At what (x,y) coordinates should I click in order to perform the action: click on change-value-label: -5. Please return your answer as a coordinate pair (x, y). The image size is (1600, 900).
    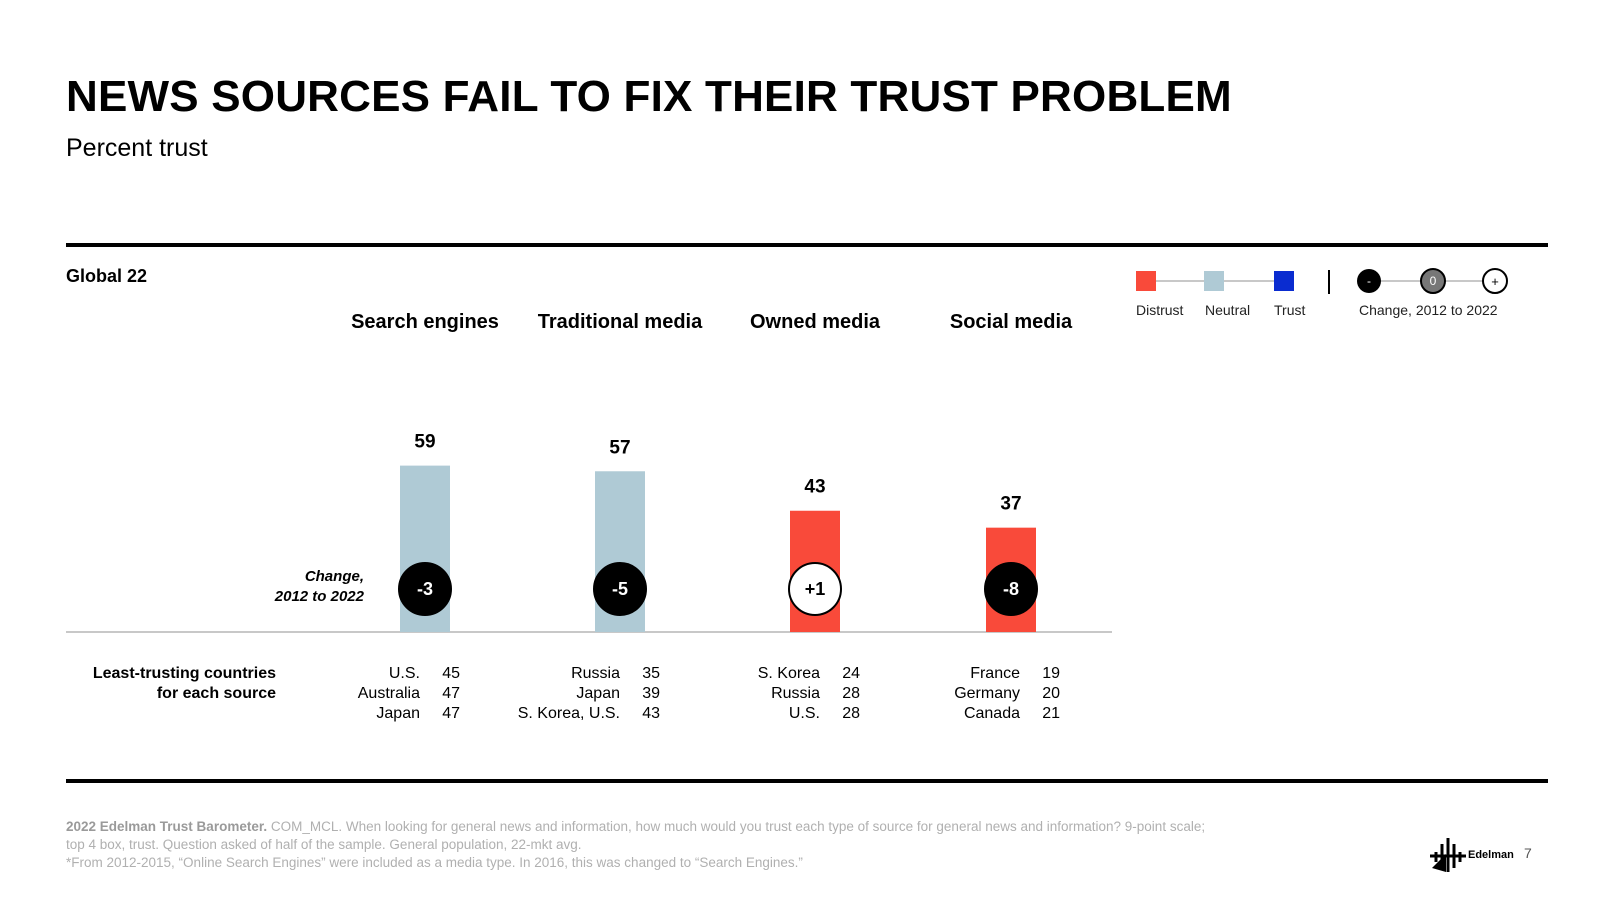
    Looking at the image, I should click on (620, 589).